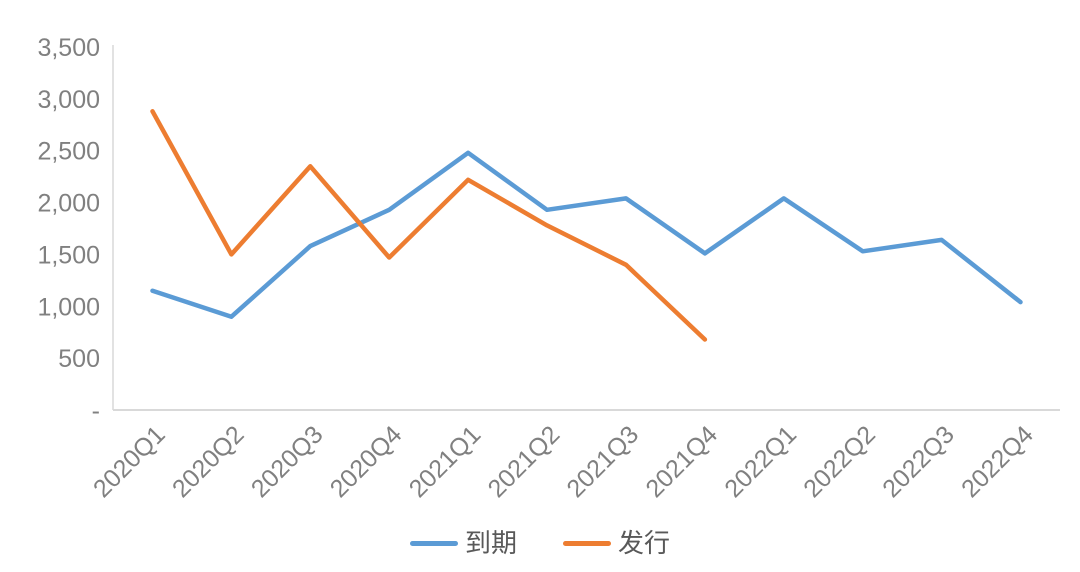  Describe the element at coordinates (68, 204) in the screenshot. I see `y-axis-tick-label: 2,000` at that location.